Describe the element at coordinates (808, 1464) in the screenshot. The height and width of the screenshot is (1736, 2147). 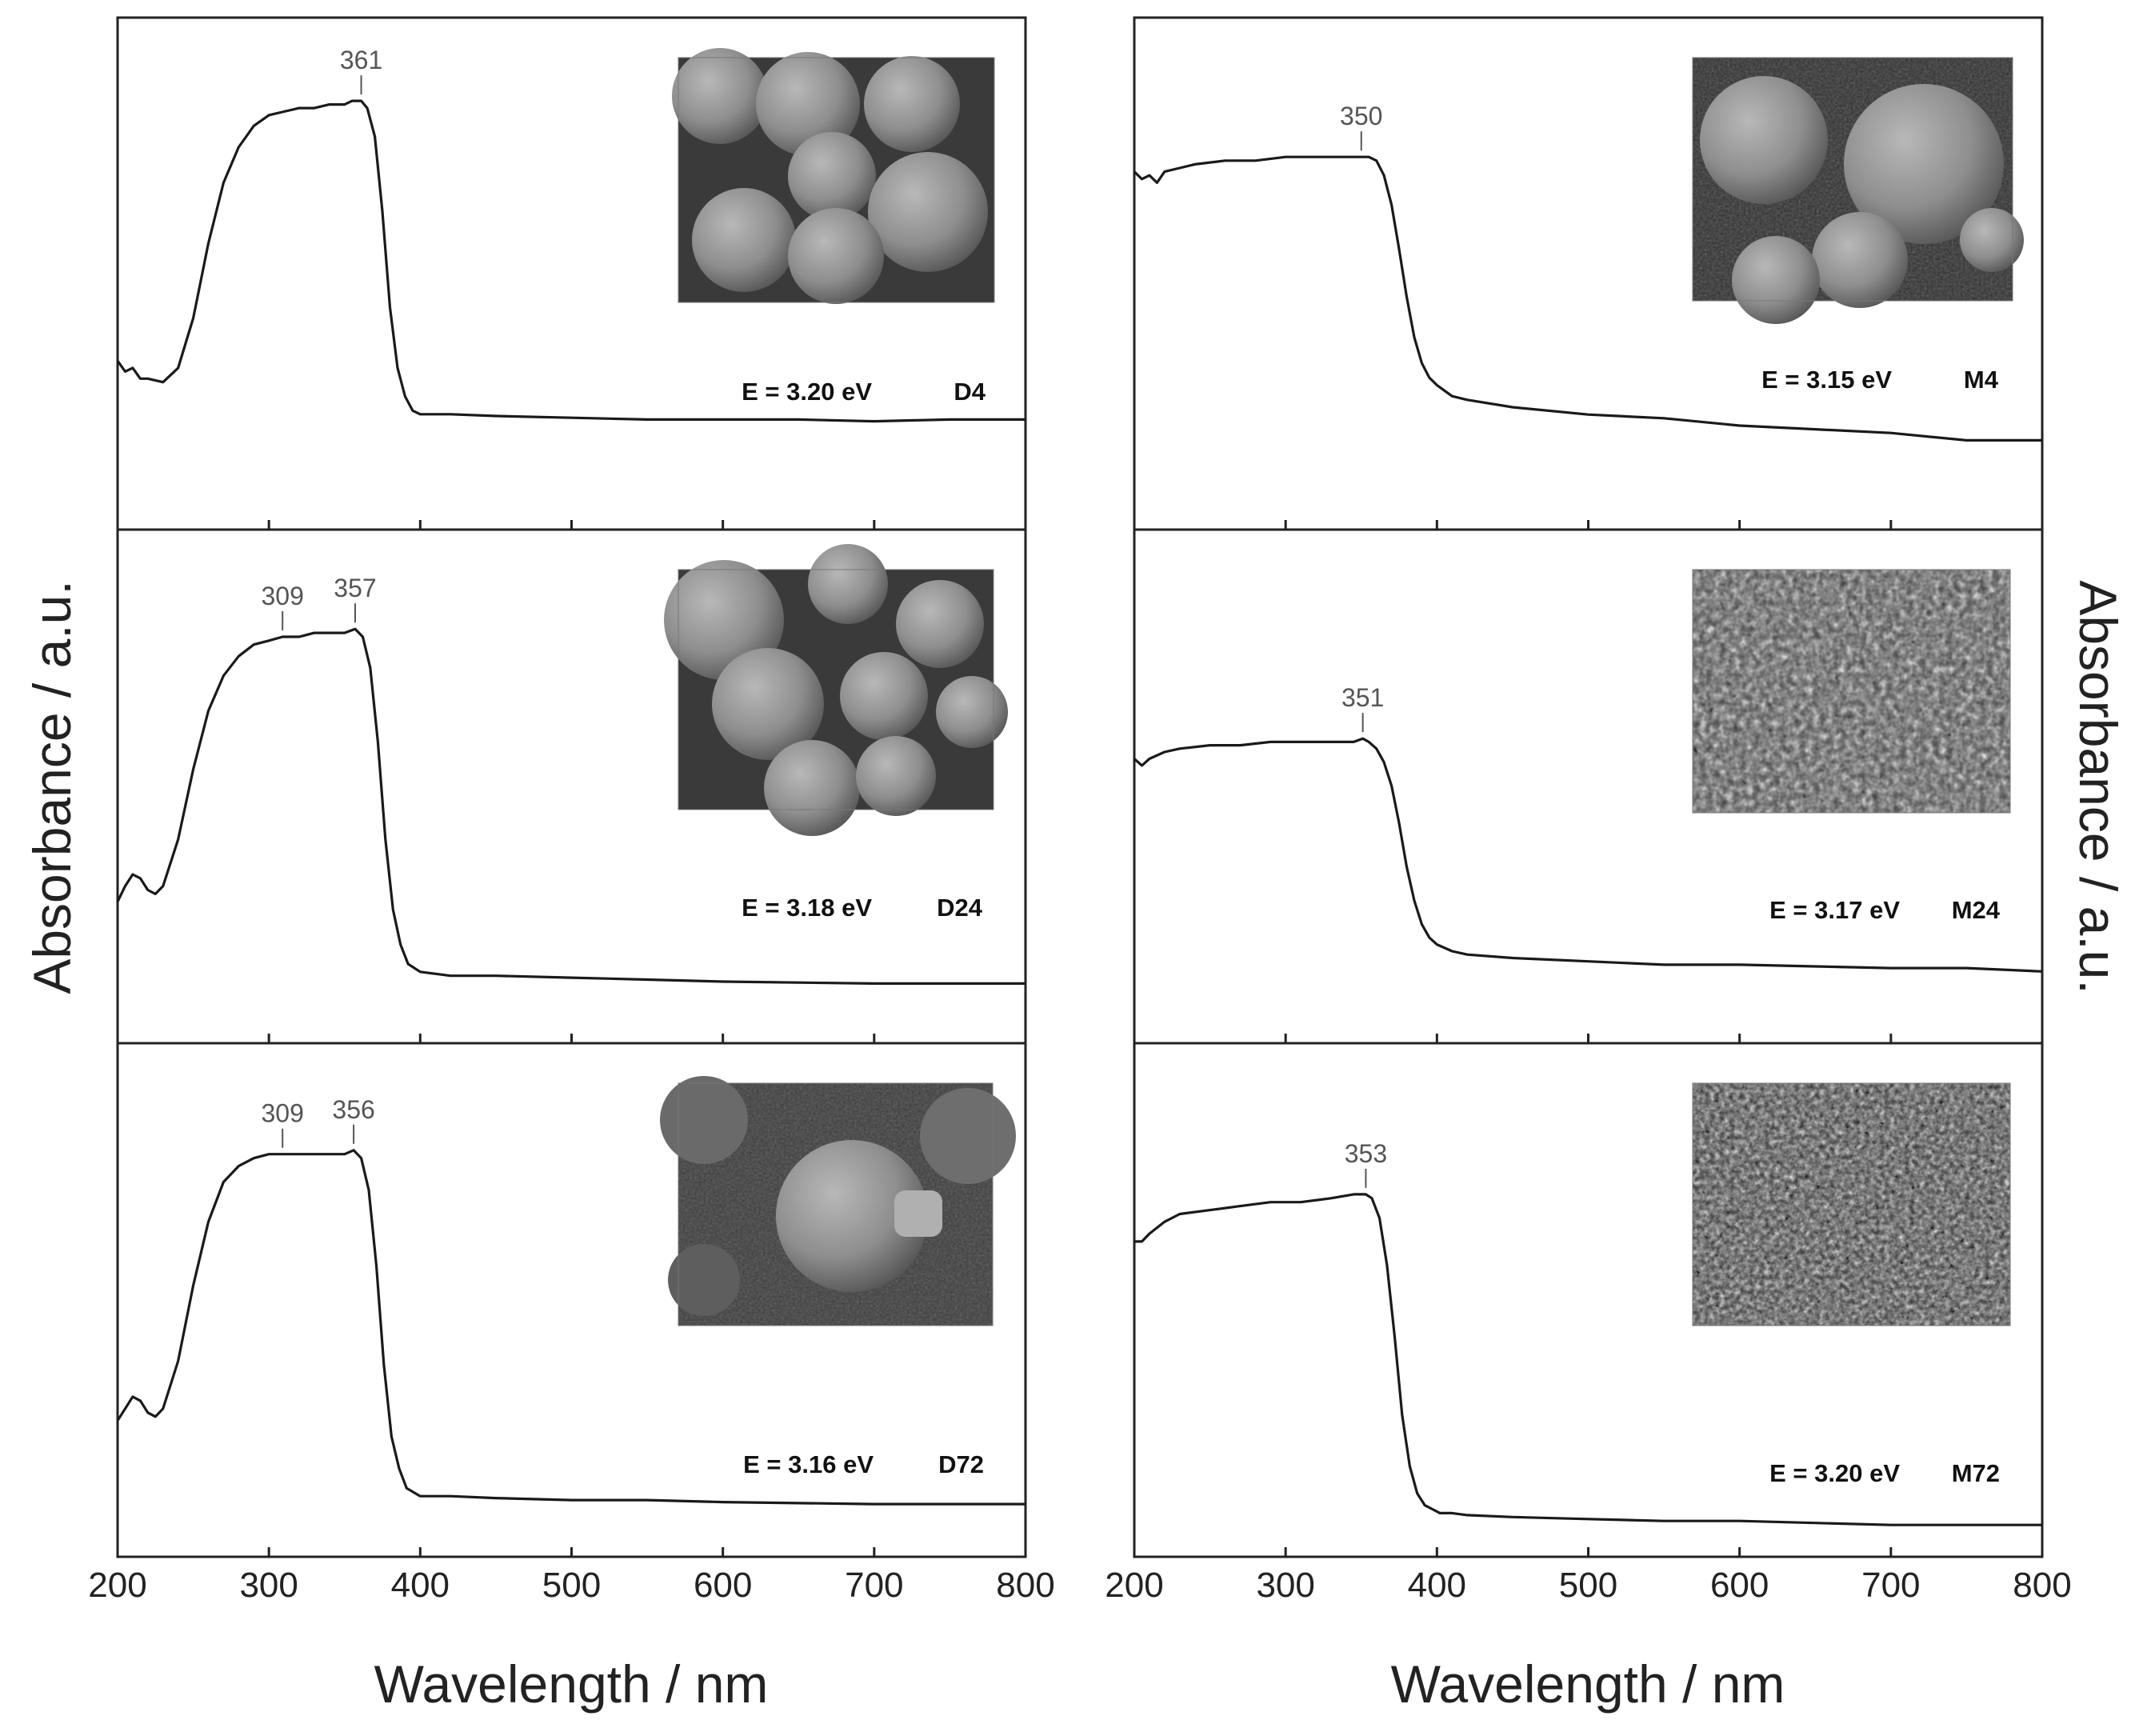
I see `energy-label-d72: E = 3.16 eV` at that location.